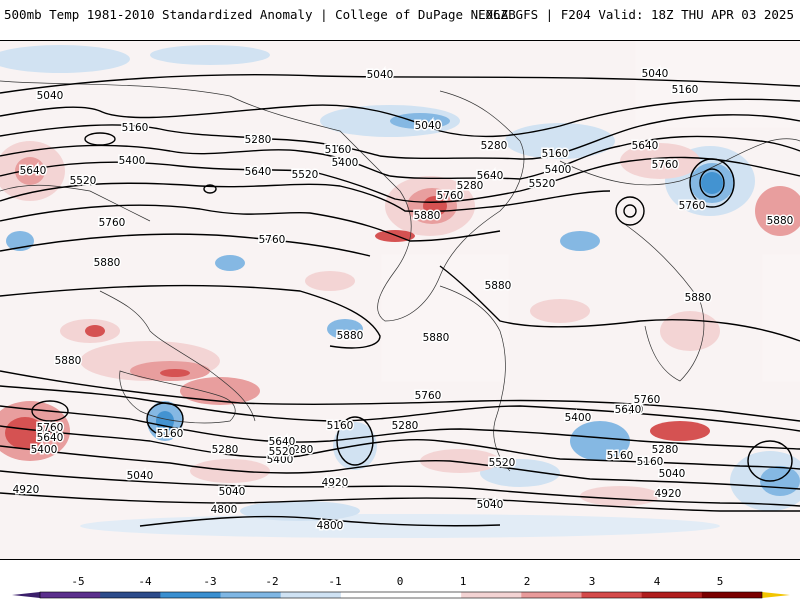 The width and height of the screenshot is (800, 604). What do you see at coordinates (77, 581) in the screenshot?
I see `colorbar-tick-label: -5` at bounding box center [77, 581].